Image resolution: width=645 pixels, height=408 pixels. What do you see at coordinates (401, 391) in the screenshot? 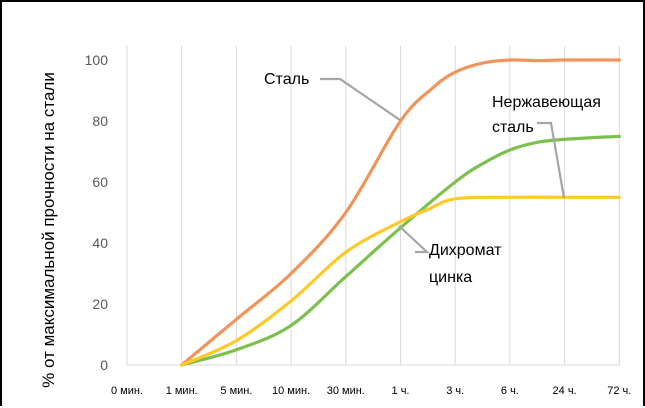
I see `x-tick-label: 1 ч.` at bounding box center [401, 391].